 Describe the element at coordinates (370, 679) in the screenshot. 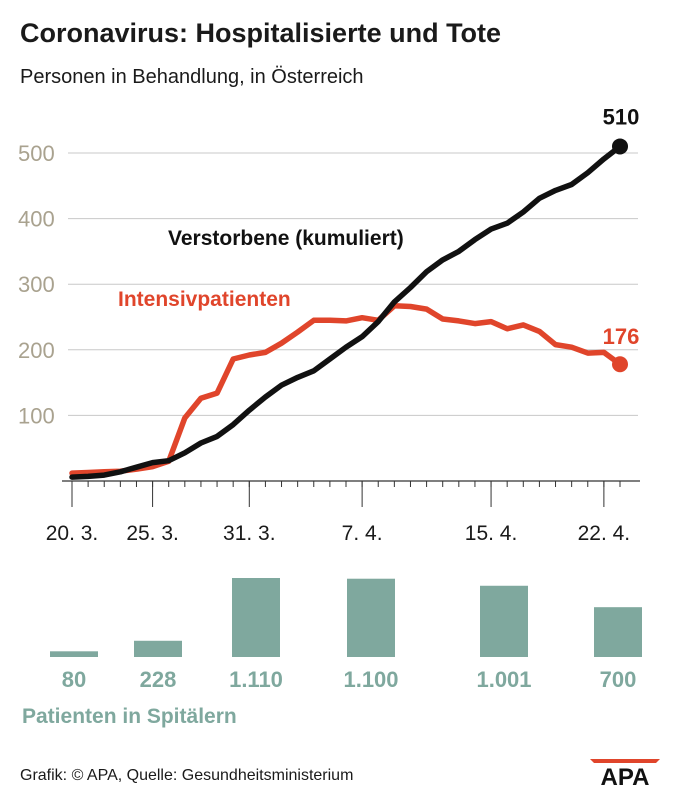

I see `bar-value-label: 1.100` at that location.